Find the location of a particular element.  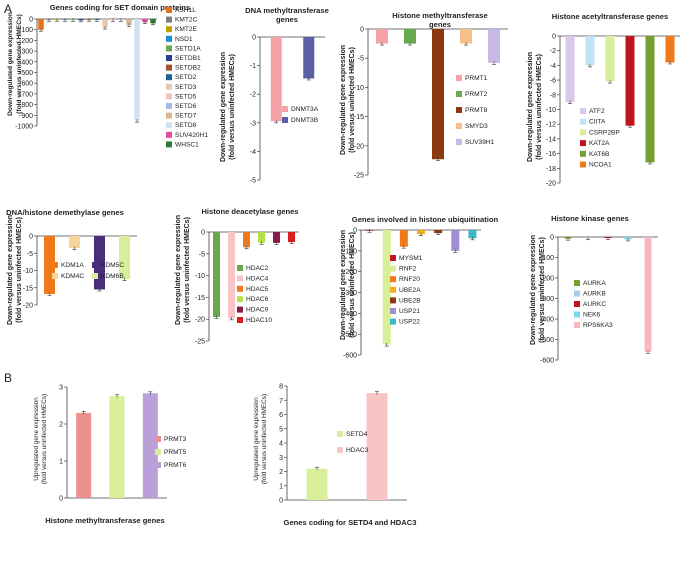

legend-label-UBE2B: UBE2B is located at coordinates (410, 300).